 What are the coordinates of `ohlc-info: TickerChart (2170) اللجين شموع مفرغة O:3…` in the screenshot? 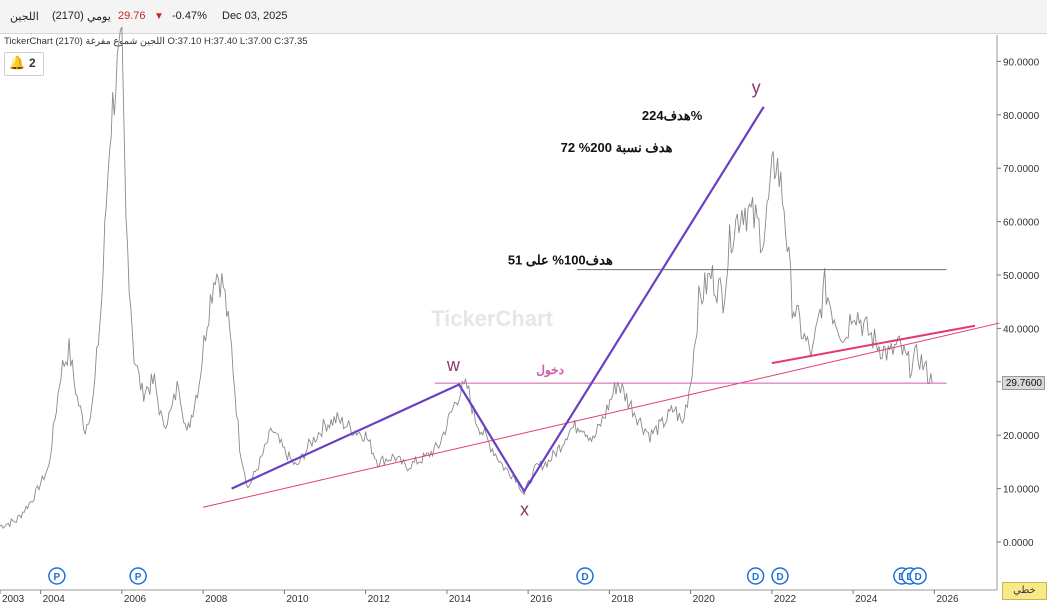 It's located at (156, 41).